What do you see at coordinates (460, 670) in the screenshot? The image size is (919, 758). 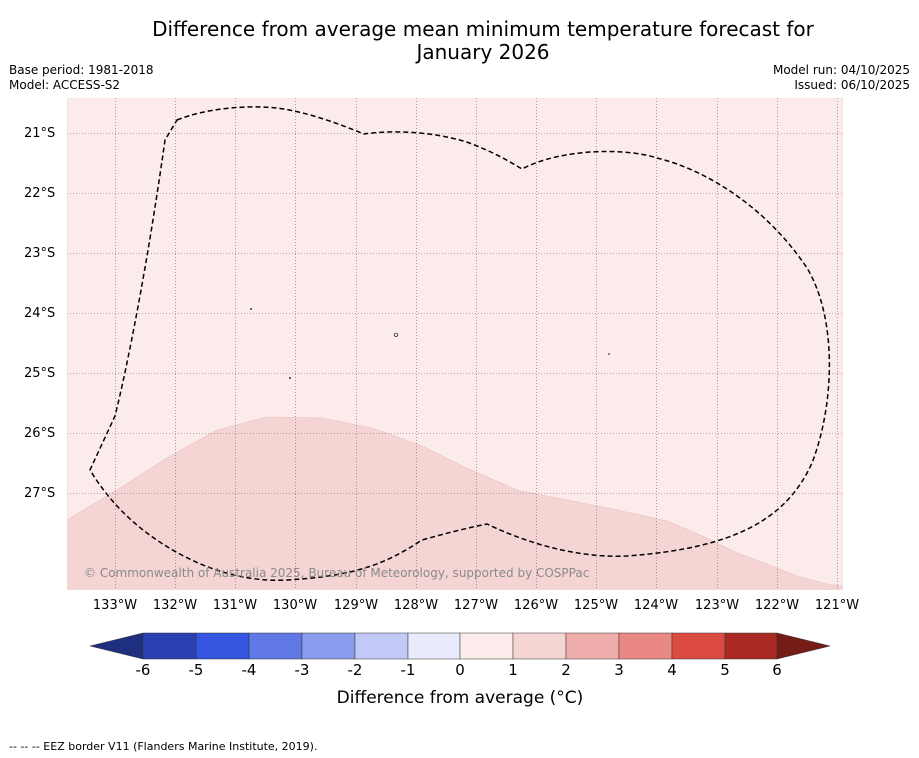 I see `cb-tick-0: 0` at bounding box center [460, 670].